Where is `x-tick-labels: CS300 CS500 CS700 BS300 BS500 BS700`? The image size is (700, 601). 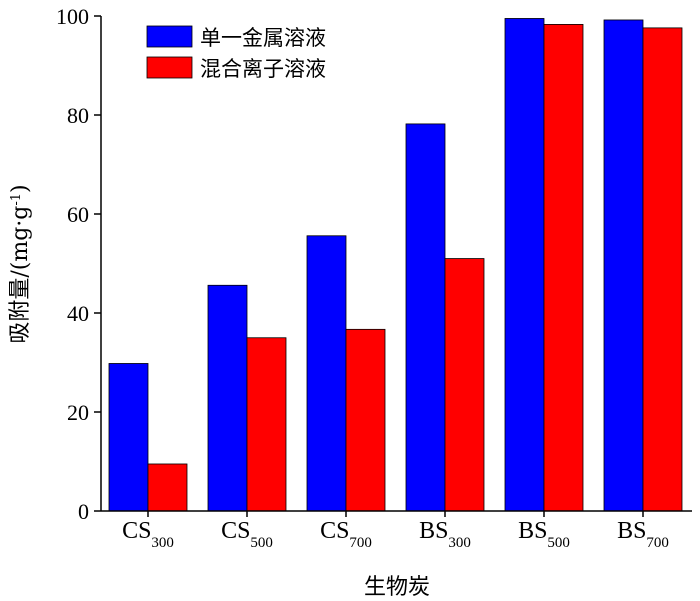
x-tick-labels: CS300 CS500 CS700 BS300 BS500 BS700 is located at coordinates (395, 531).